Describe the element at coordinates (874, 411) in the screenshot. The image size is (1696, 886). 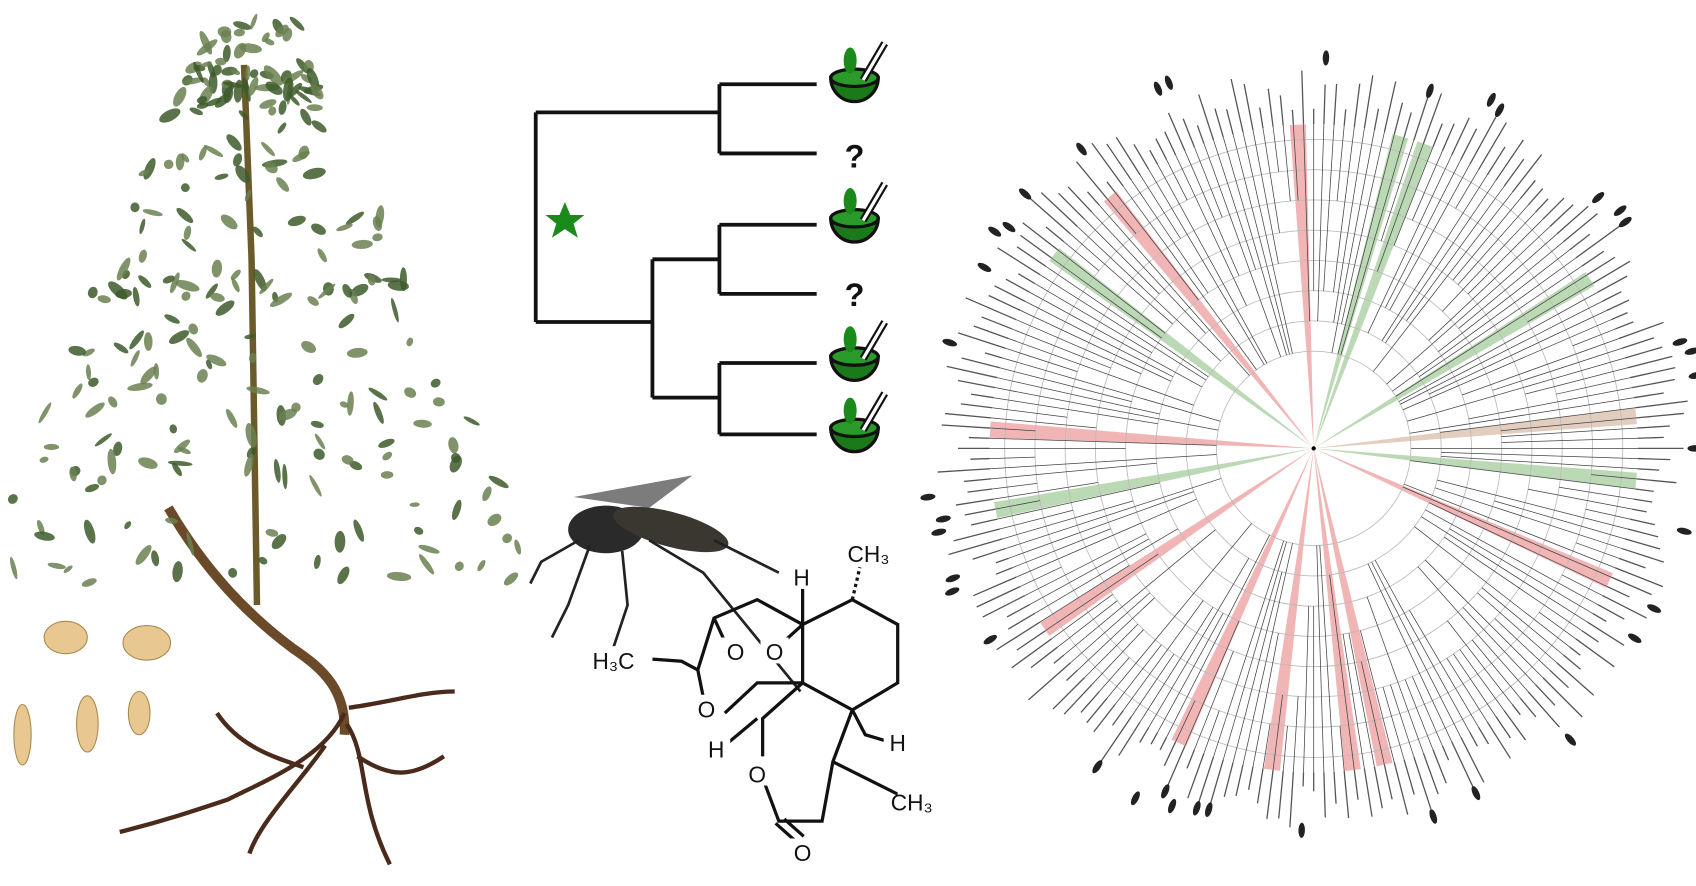
I see `pestle` at that location.